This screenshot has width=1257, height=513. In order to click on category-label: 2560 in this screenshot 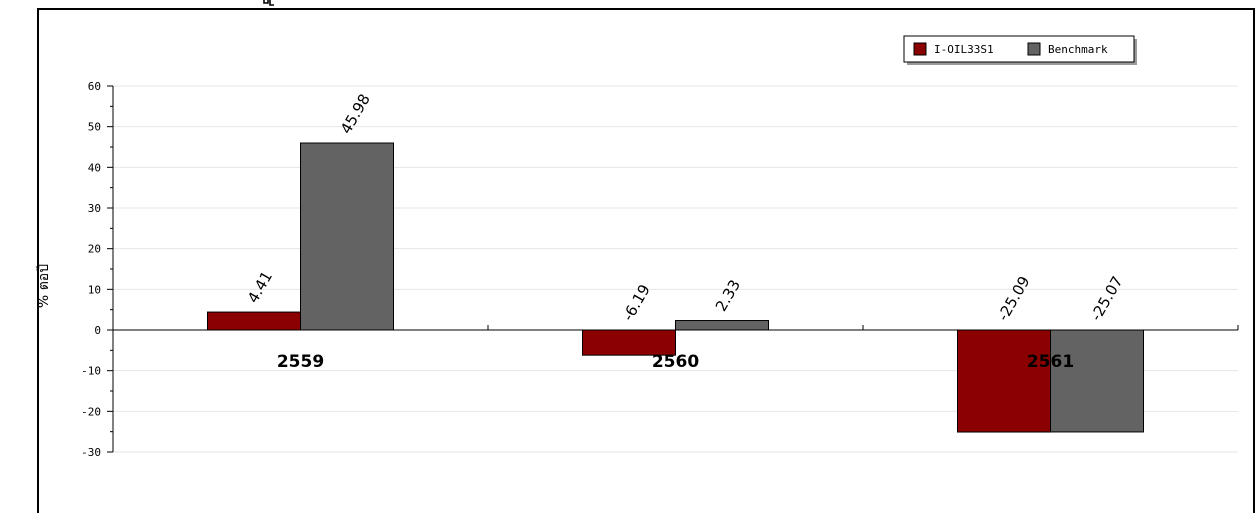, I will do `click(675, 362)`.